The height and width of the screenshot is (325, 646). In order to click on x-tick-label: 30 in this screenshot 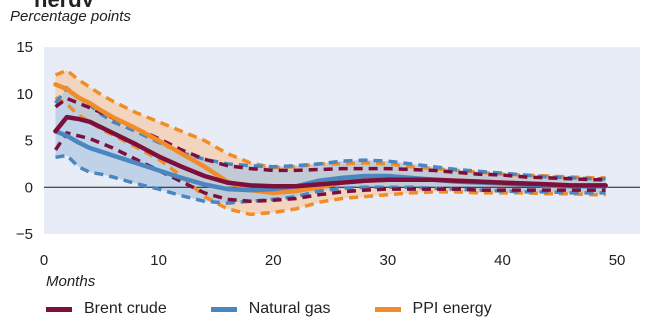, I will do `click(388, 260)`.